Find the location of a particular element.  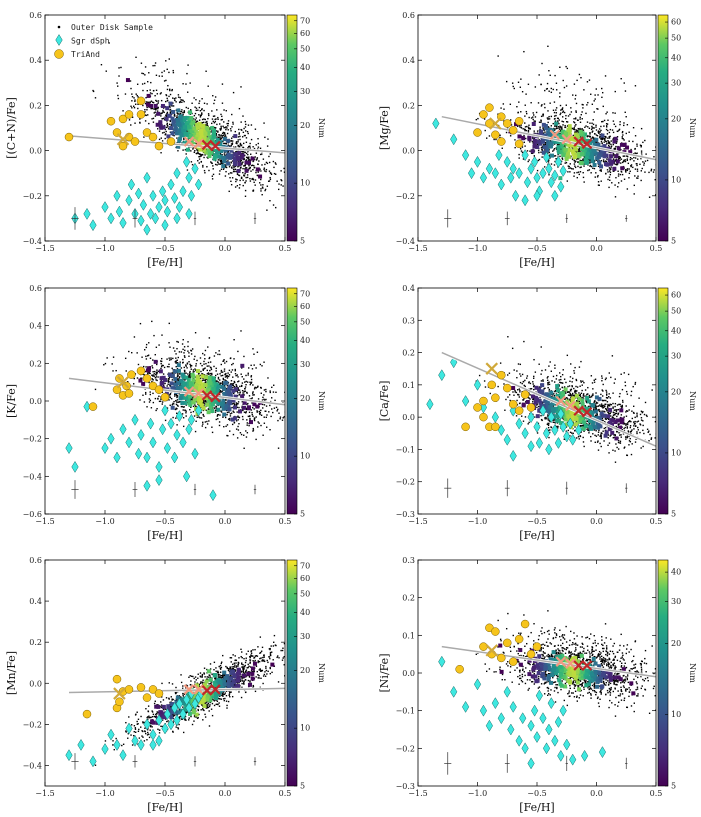

colorbar-tick-label: 50 is located at coordinates (676, 38).